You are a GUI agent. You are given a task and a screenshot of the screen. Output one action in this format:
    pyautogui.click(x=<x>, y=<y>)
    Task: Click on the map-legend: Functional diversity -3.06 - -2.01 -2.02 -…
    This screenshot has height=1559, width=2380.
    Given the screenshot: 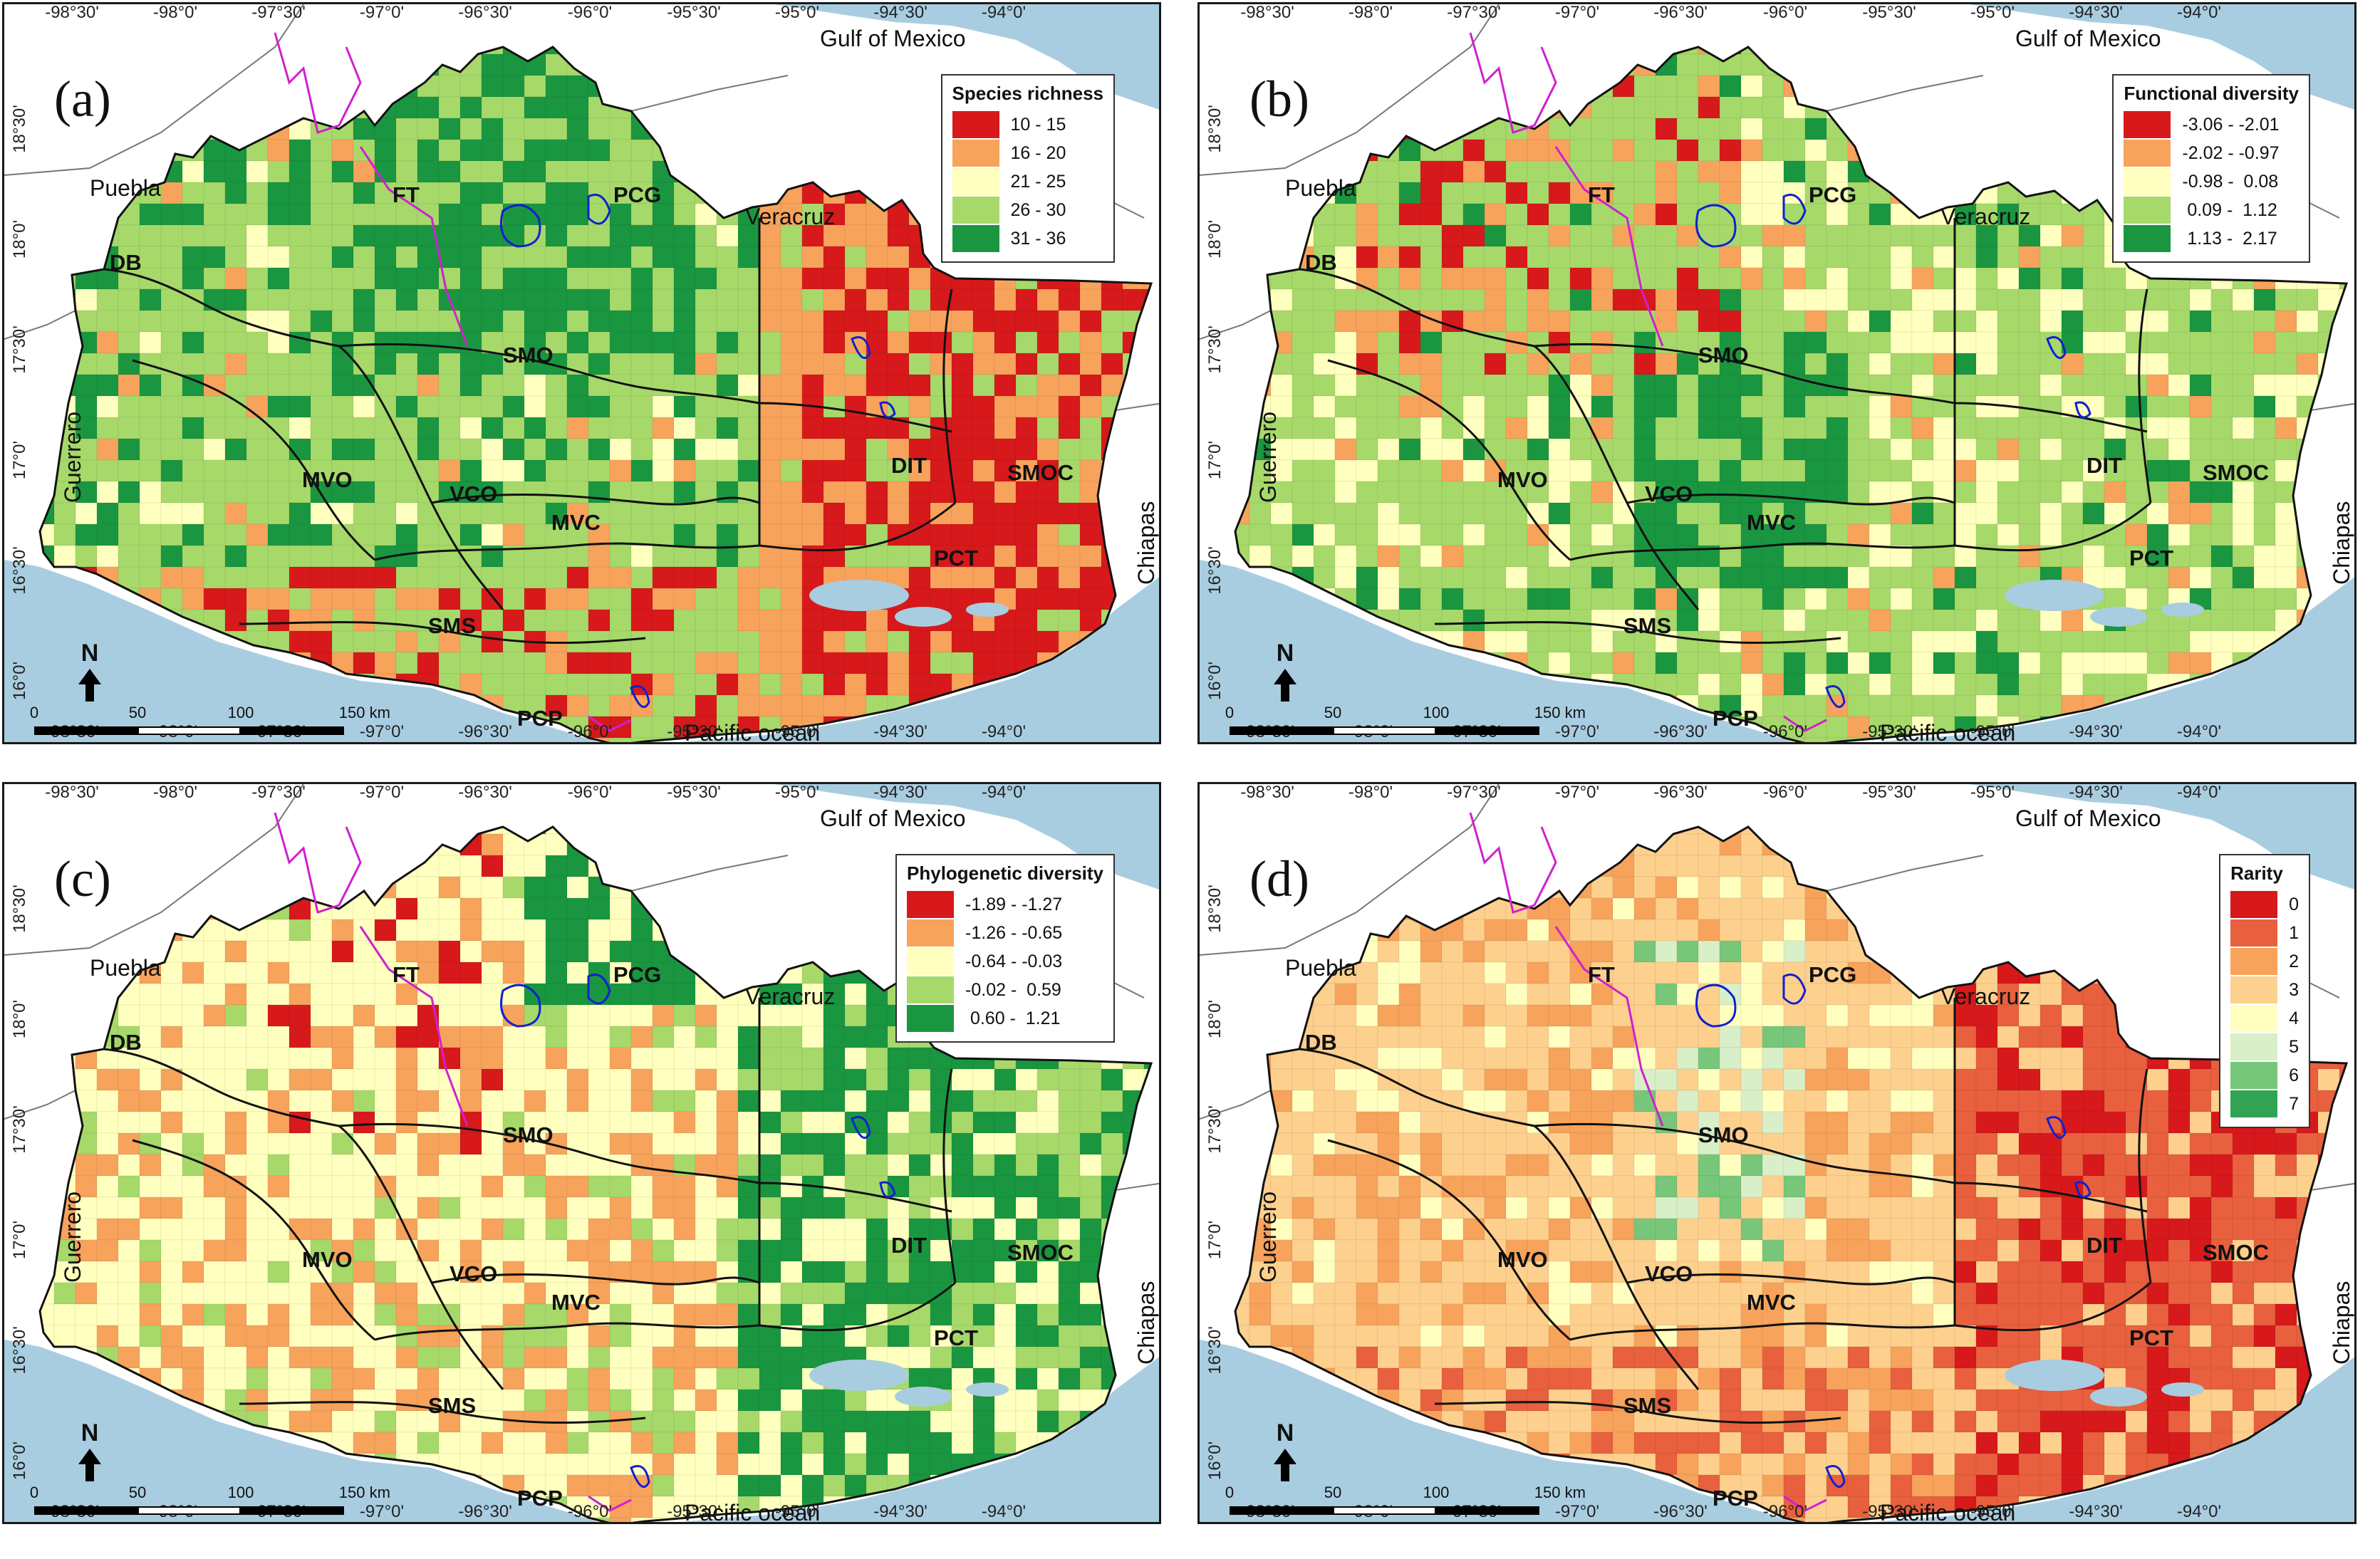 What is the action you would take?
    pyautogui.click(x=2211, y=168)
    